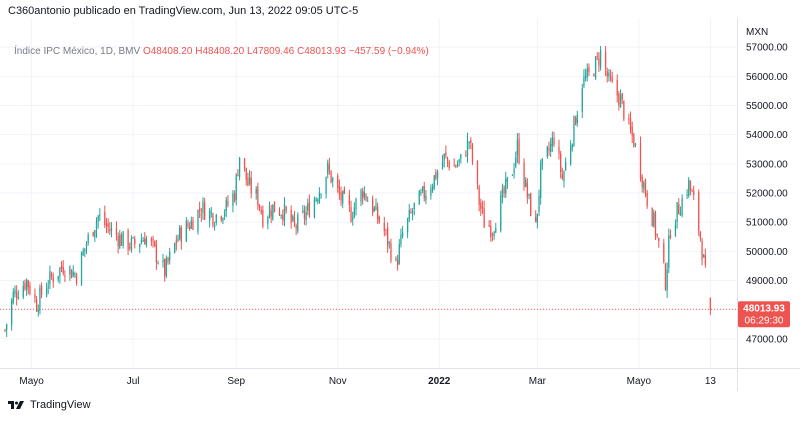 This screenshot has width=800, height=421. What do you see at coordinates (49, 405) in the screenshot?
I see `tradingview-footer: TradingView` at bounding box center [49, 405].